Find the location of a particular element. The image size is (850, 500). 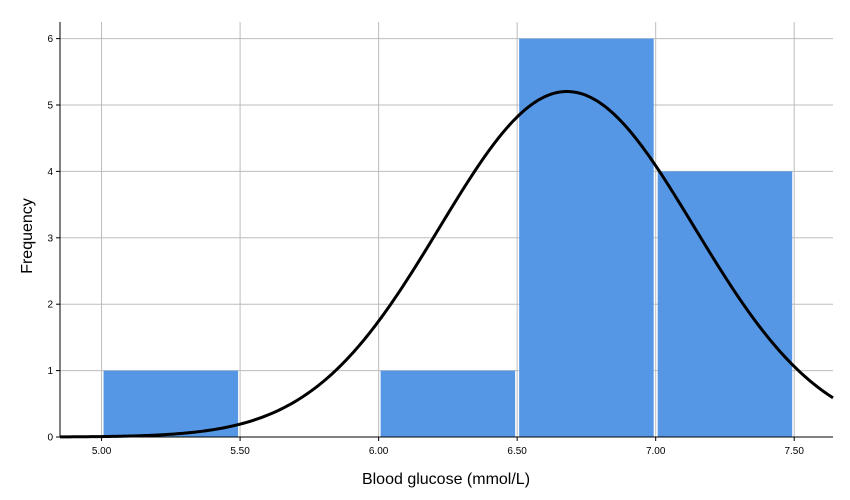

x-tick-labels: 5.00 5.50 6.00 6.50 7.00 7.50 is located at coordinates (448, 451).